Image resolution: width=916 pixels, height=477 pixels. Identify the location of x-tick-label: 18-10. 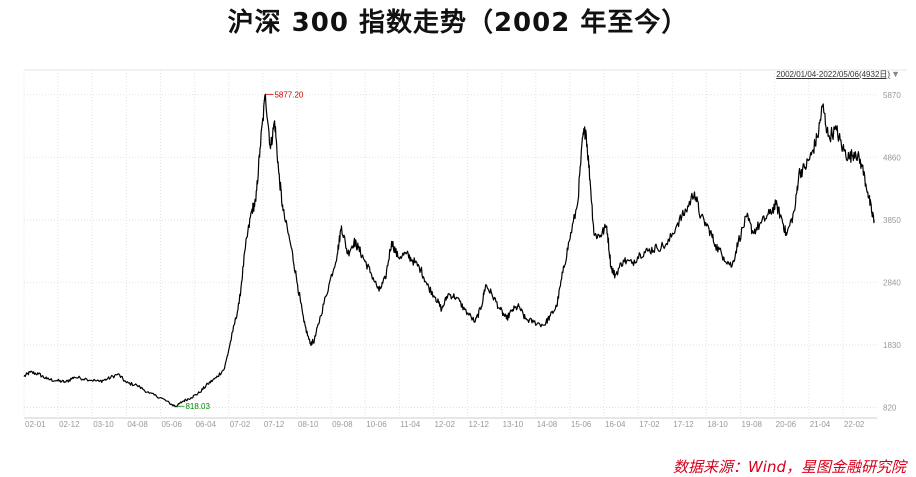
(717, 424).